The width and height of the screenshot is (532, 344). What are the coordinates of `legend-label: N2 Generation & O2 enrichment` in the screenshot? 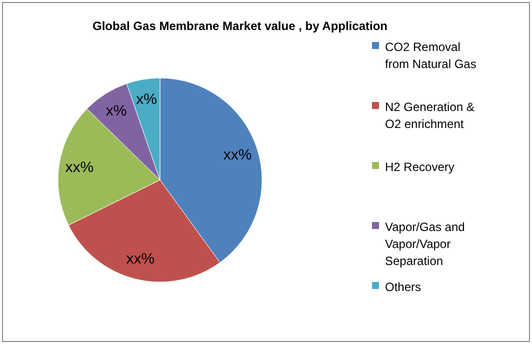 It's located at (429, 115).